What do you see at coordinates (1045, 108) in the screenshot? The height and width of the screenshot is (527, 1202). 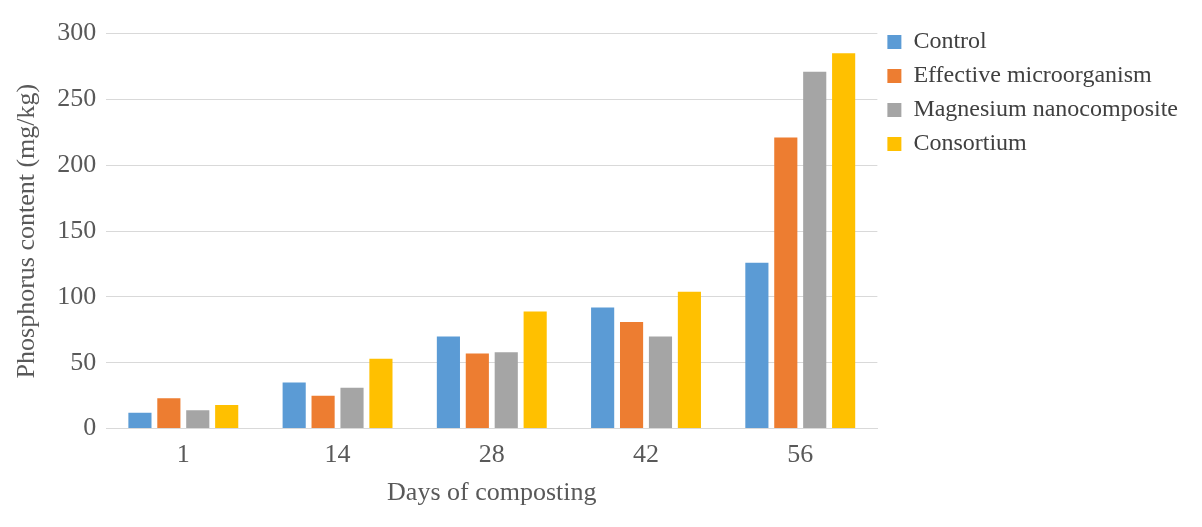 I see `legend-label: Magnesium nanocomposite` at bounding box center [1045, 108].